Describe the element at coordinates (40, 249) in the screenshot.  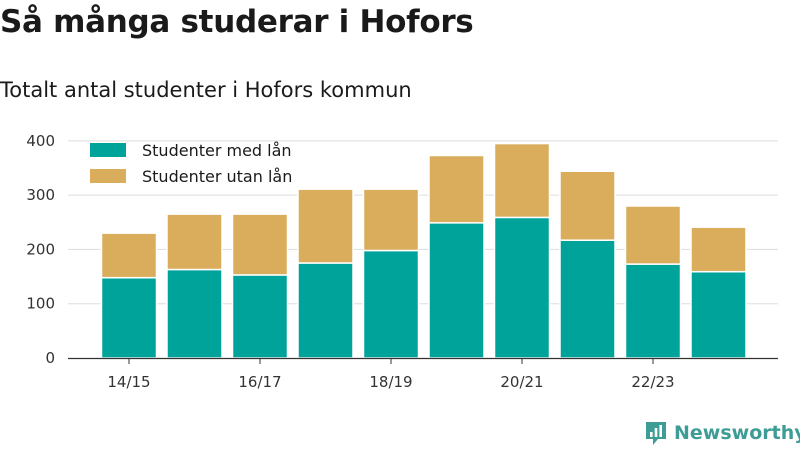
I see `y-tick-label: 200` at that location.